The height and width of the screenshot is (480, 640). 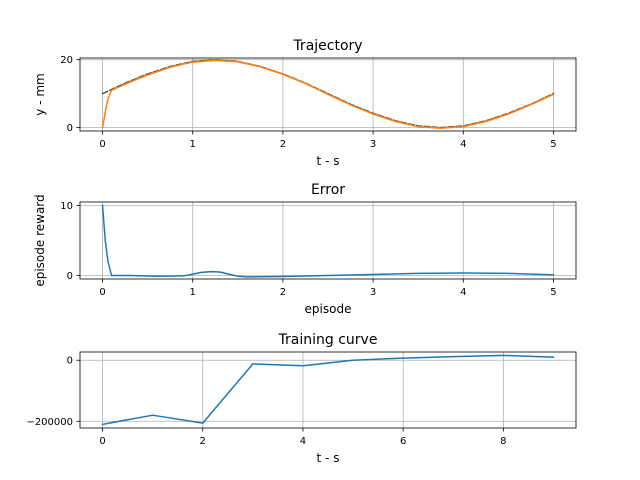 I want to click on chart-1-xlabel: t - s, so click(x=328, y=161).